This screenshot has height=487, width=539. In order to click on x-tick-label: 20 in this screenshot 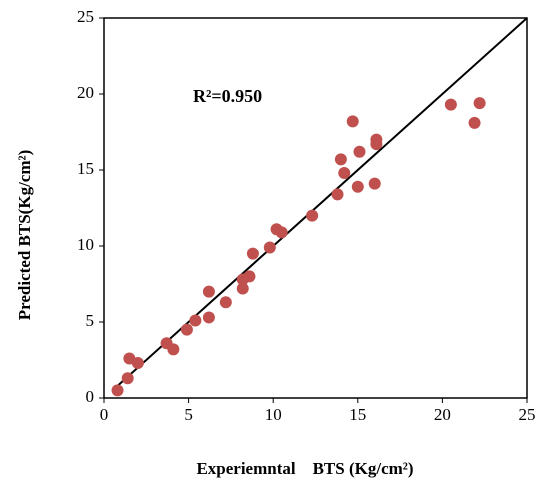, I will do `click(442, 414)`.